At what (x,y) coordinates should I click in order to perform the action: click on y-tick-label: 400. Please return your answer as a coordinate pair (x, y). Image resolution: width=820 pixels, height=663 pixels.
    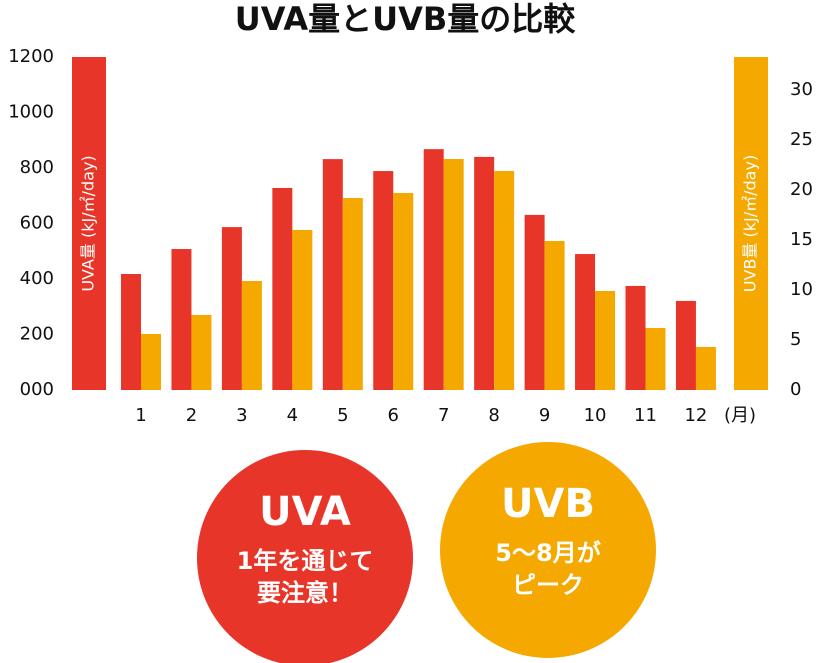
    Looking at the image, I should click on (37, 278).